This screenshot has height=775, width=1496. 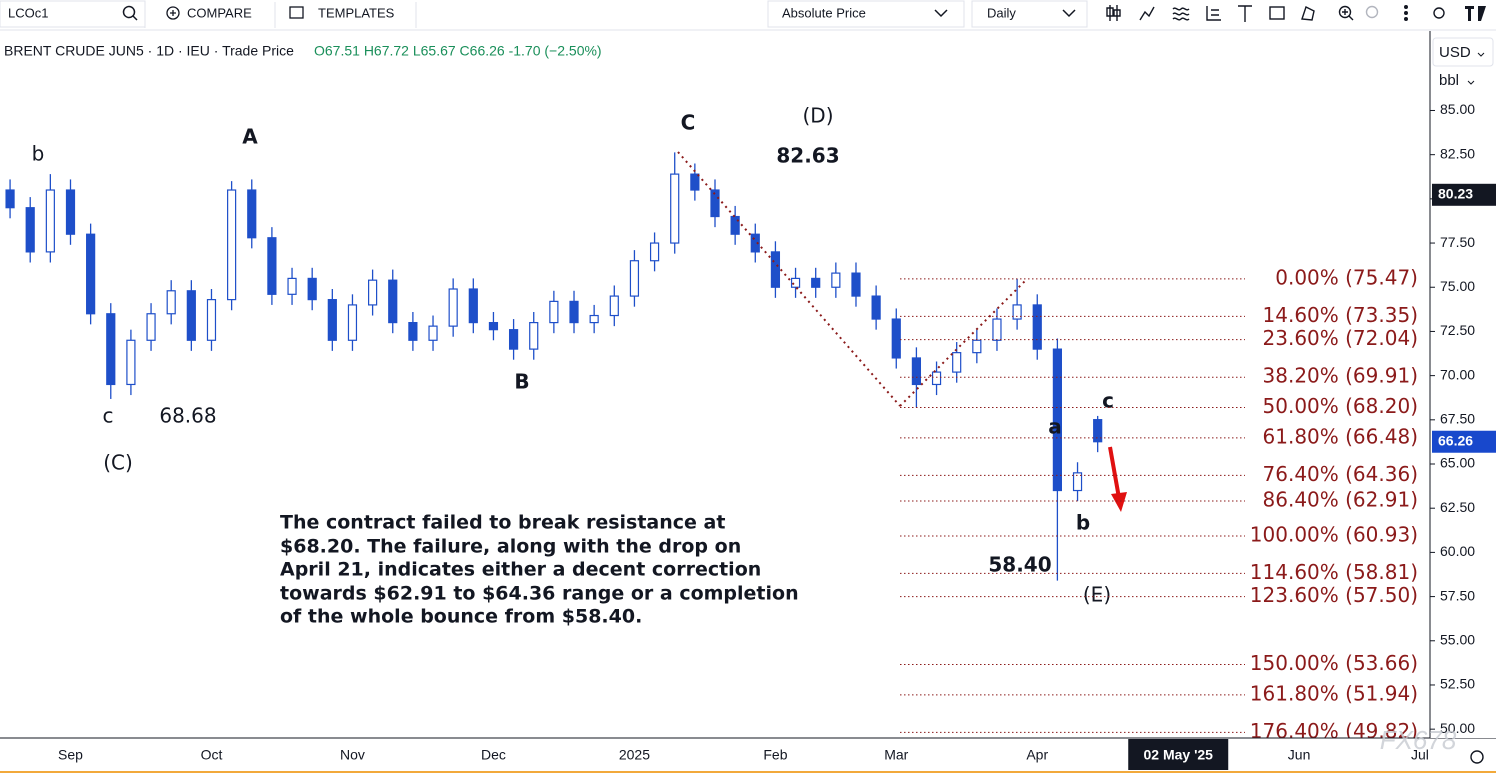 I want to click on y-tick-label: 60.00, so click(x=1457, y=551).